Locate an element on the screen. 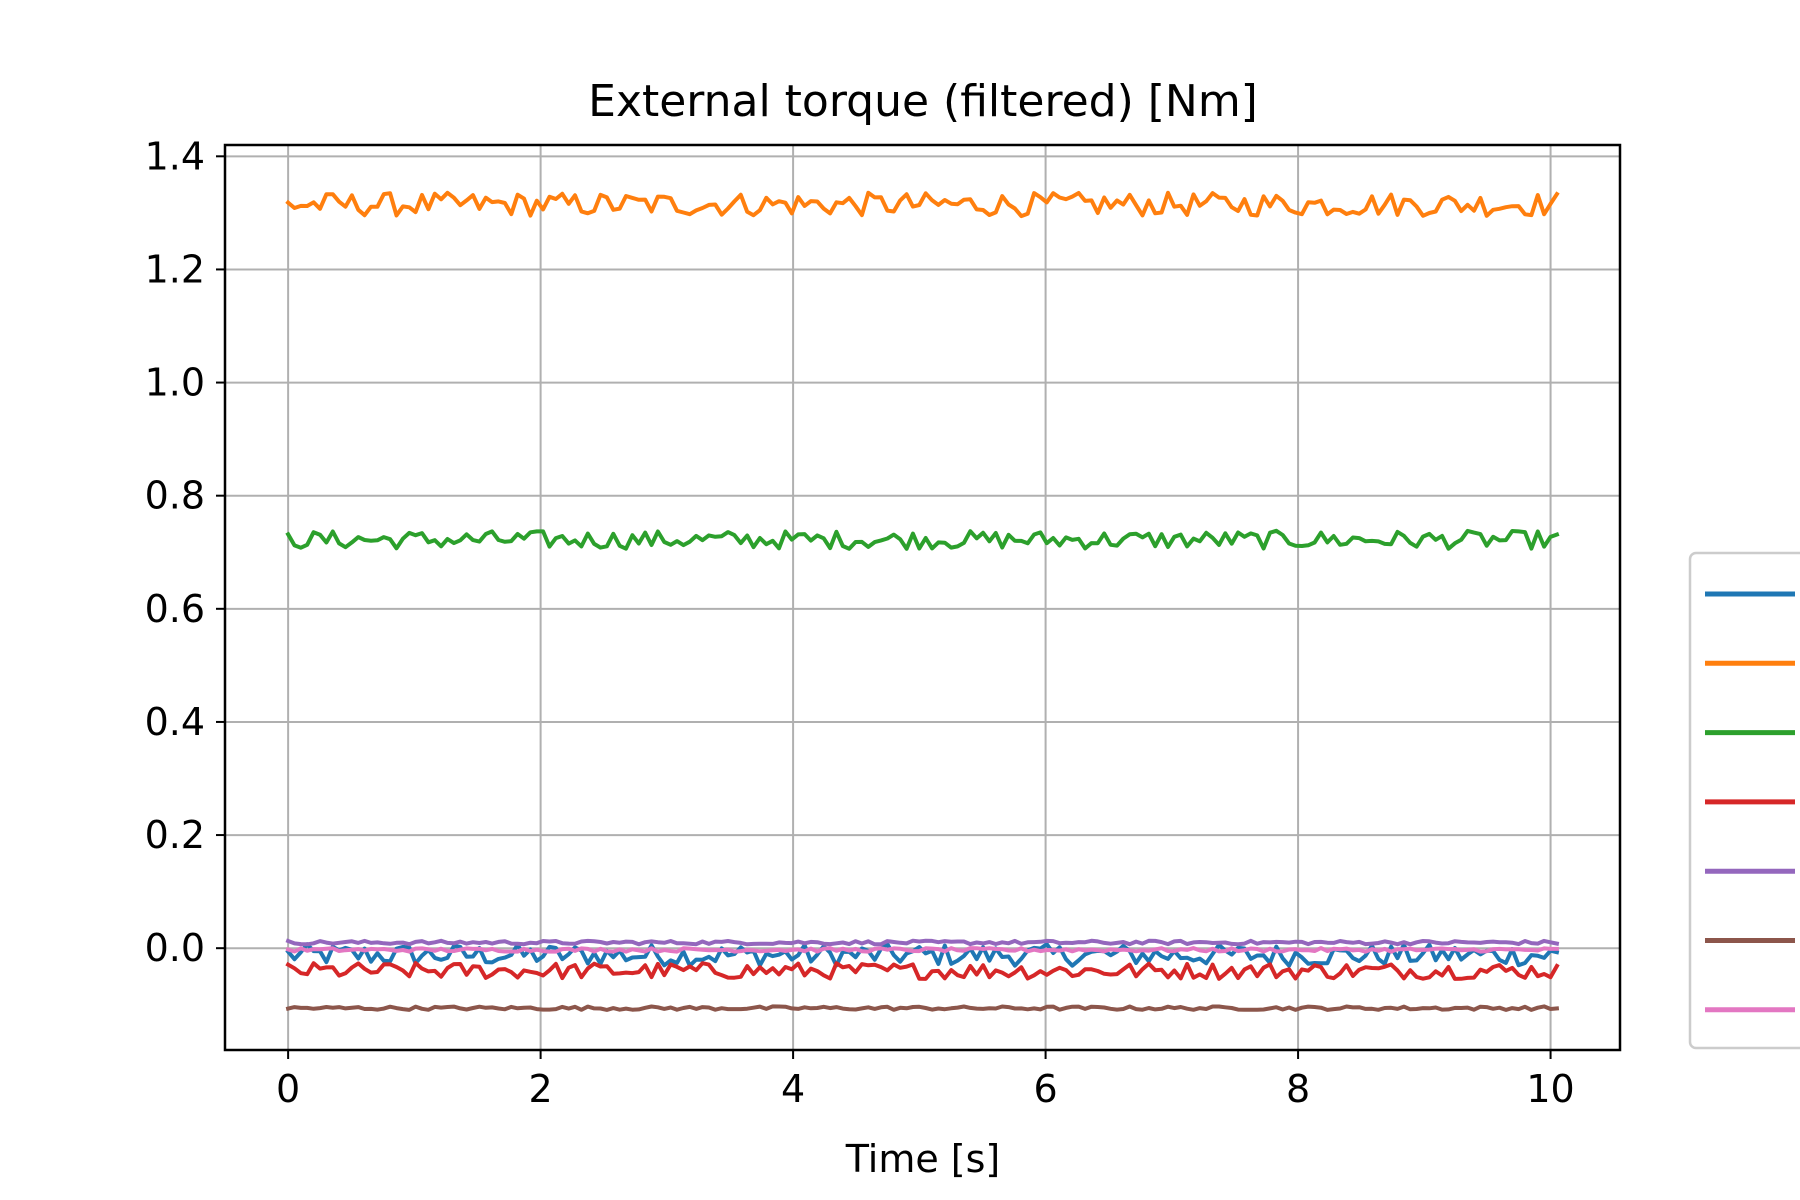 This screenshot has width=1800, height=1200. x-tick-label: 6 is located at coordinates (1045, 1089).